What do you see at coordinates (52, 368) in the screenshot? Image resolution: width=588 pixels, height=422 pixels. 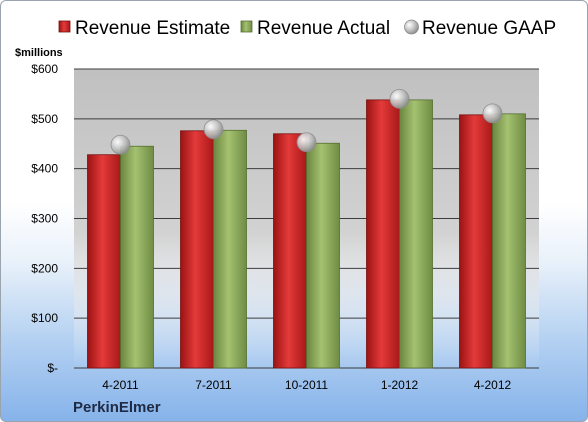 I see `y-tick-label: $-` at bounding box center [52, 368].